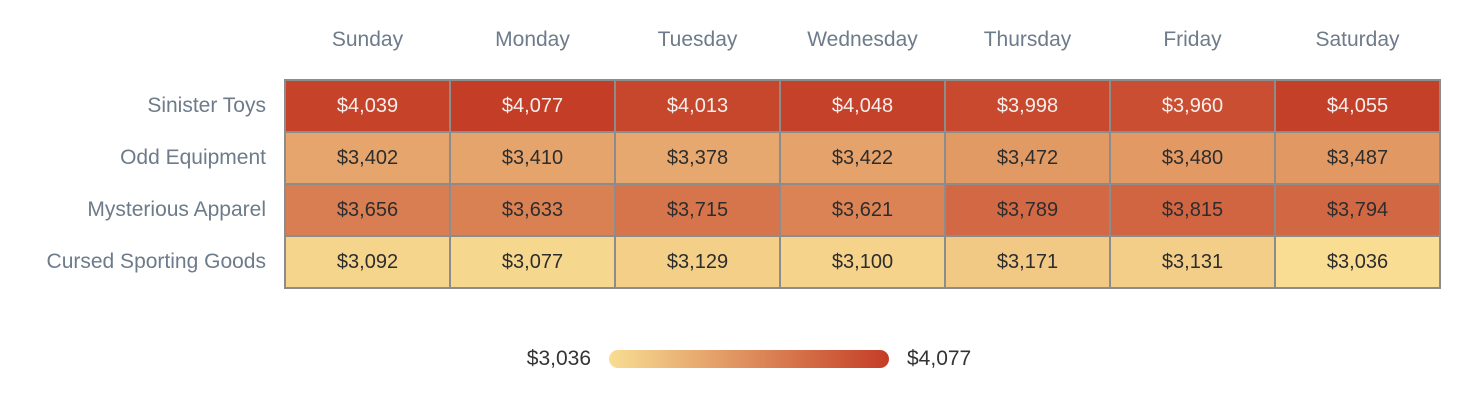 This screenshot has height=412, width=1470. I want to click on legend: $3,036 $4,077, so click(735, 359).